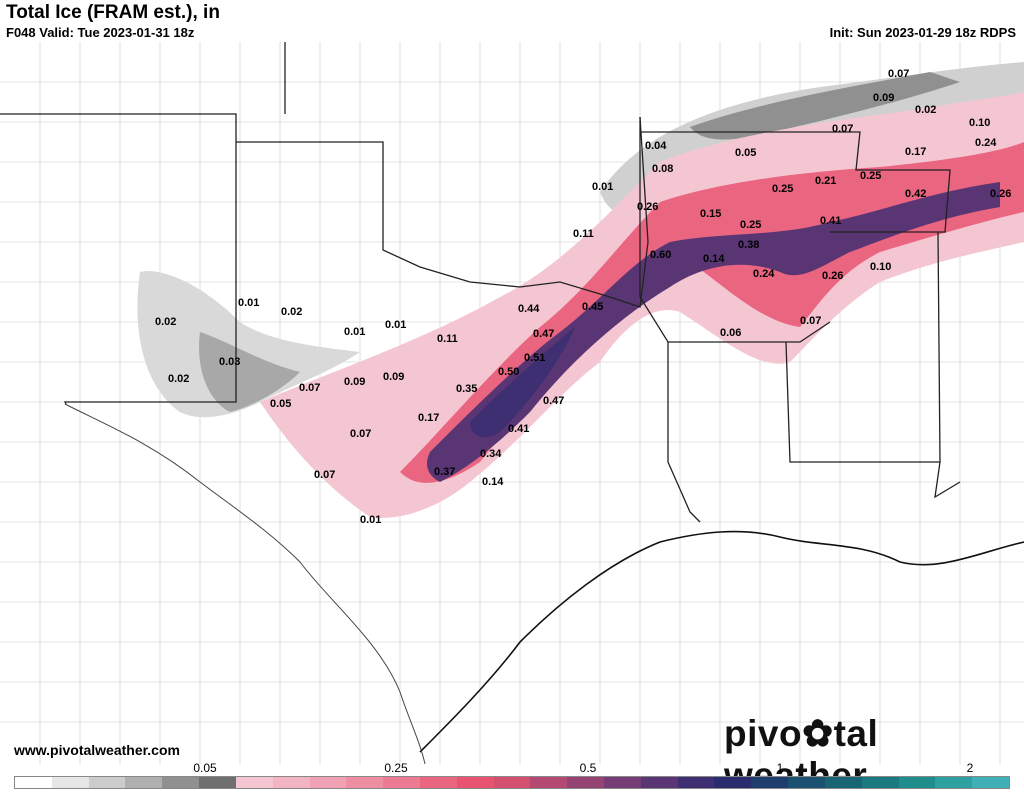 Image resolution: width=1024 pixels, height=797 pixels. I want to click on gear-icon: ✿, so click(818, 733).